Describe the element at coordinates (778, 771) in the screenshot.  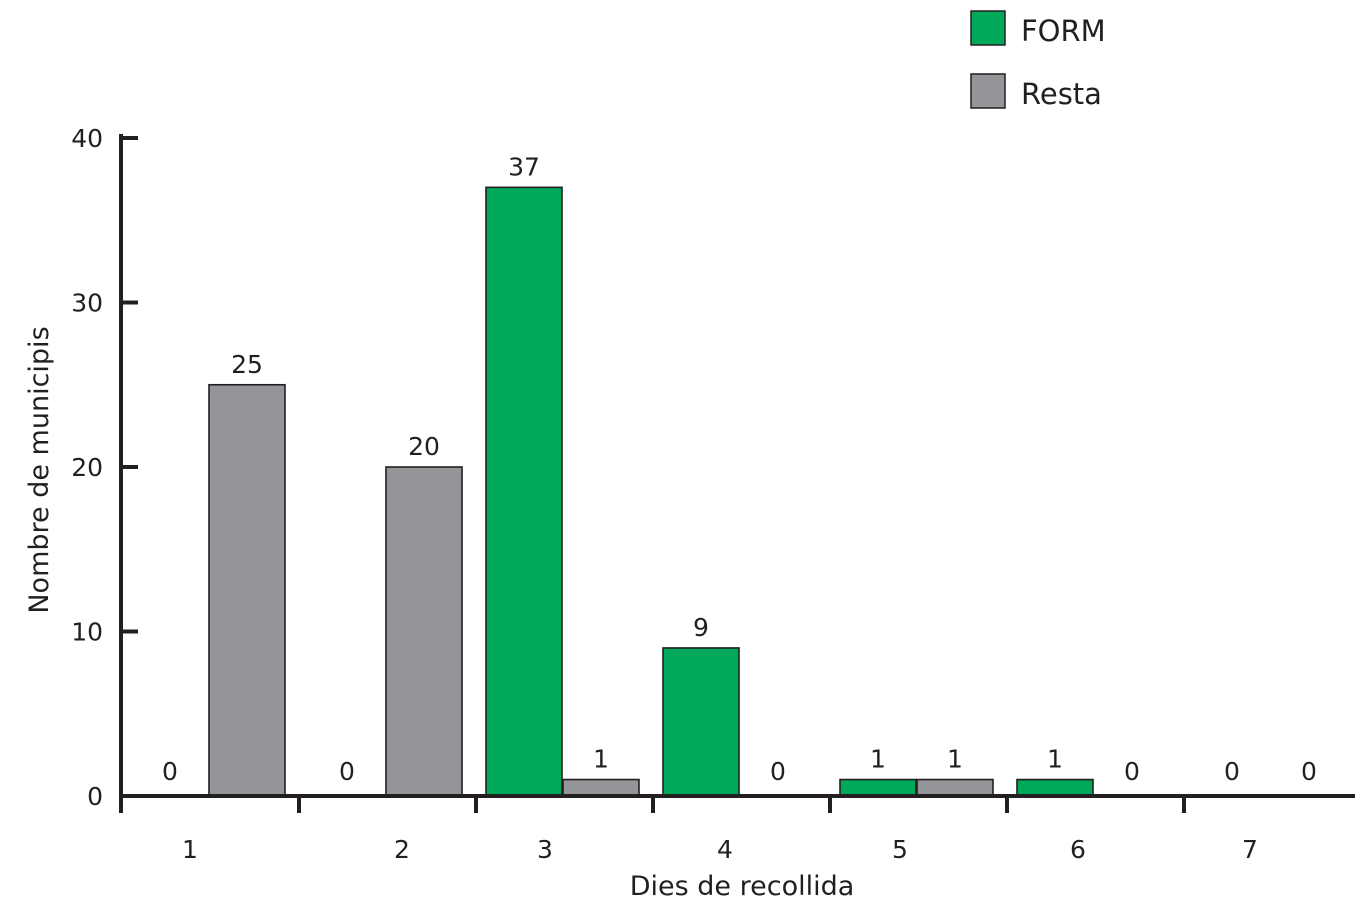
I see `data-label-resta-4: 0` at that location.